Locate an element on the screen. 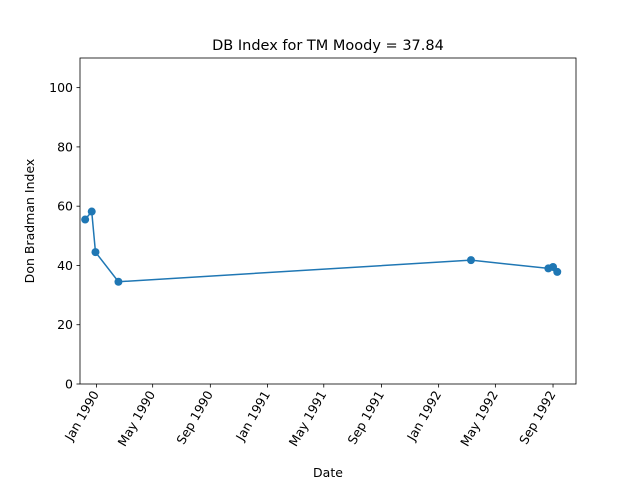  chart-title: DB Index for TM Moody = 37.84 is located at coordinates (328, 46).